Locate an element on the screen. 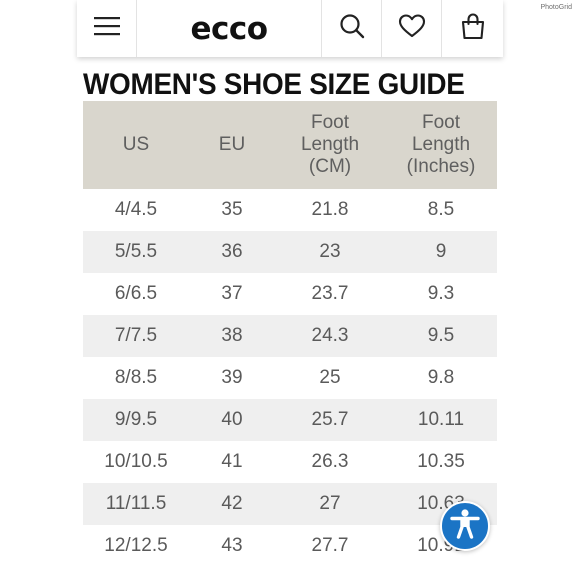 Image resolution: width=580 pixels, height=580 pixels. table-row: 11/11.5 42 27 10.63 is located at coordinates (290, 504).